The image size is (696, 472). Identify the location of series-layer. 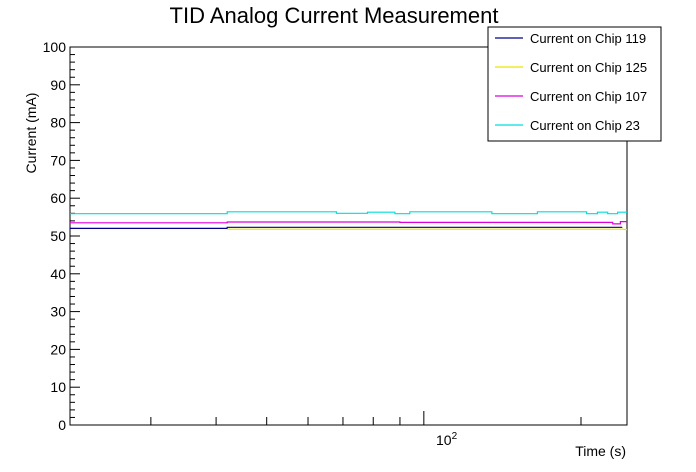
(349, 221).